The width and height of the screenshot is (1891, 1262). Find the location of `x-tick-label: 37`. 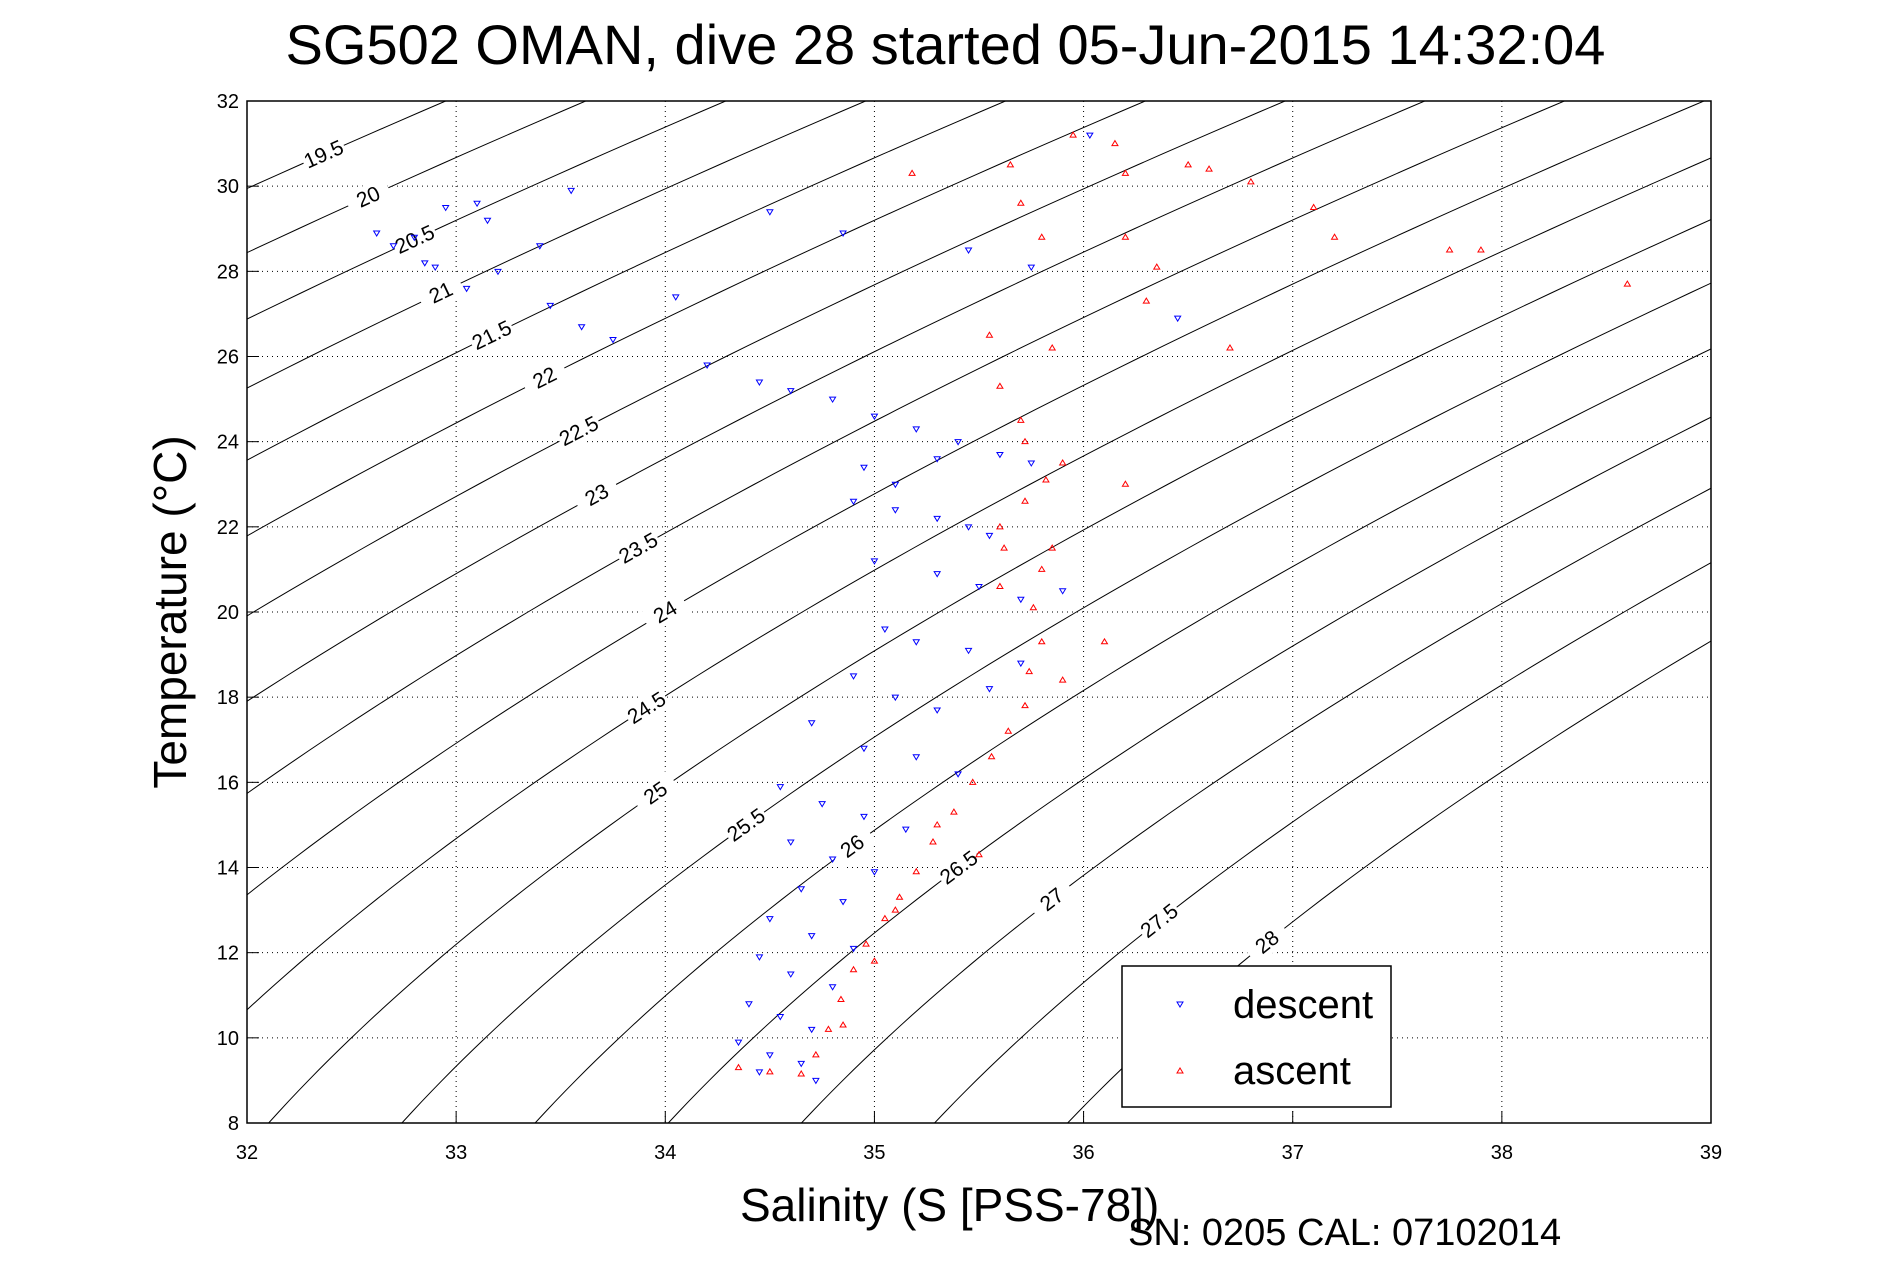

x-tick-label: 37 is located at coordinates (1293, 1153).